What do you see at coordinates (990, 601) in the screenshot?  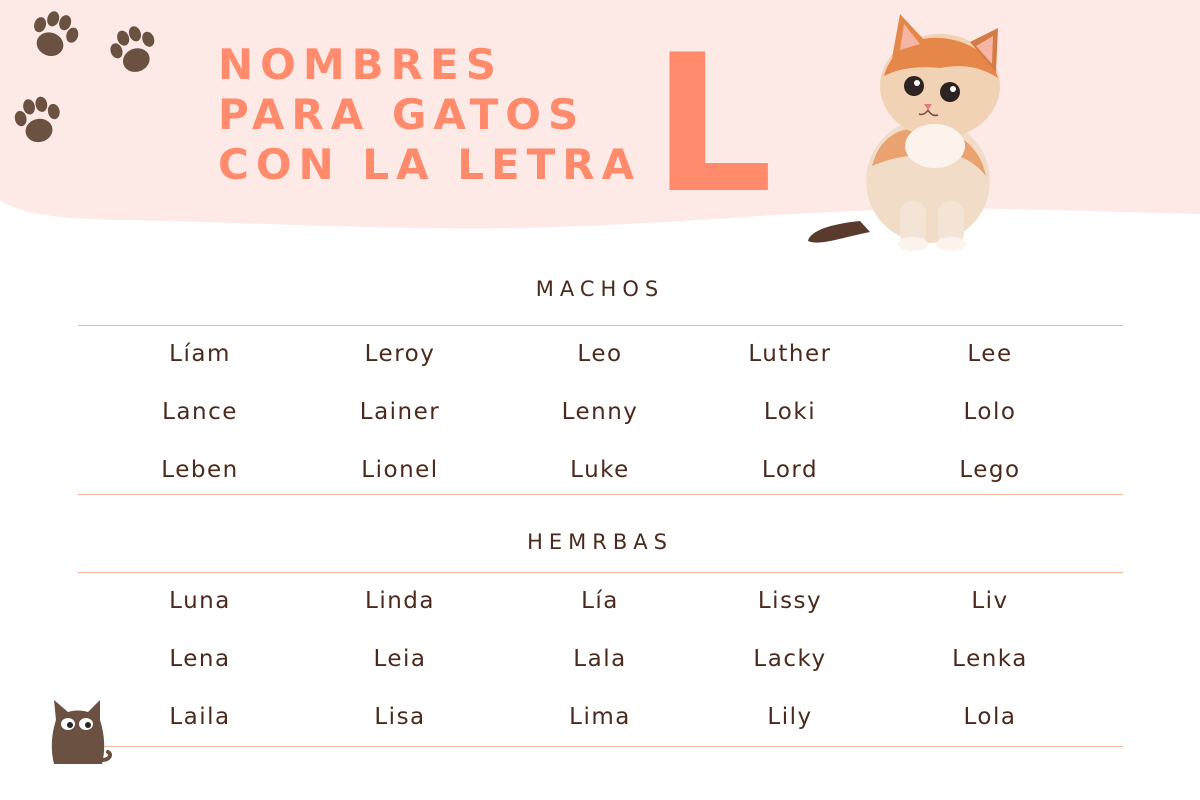 I see `name-item: Liv` at bounding box center [990, 601].